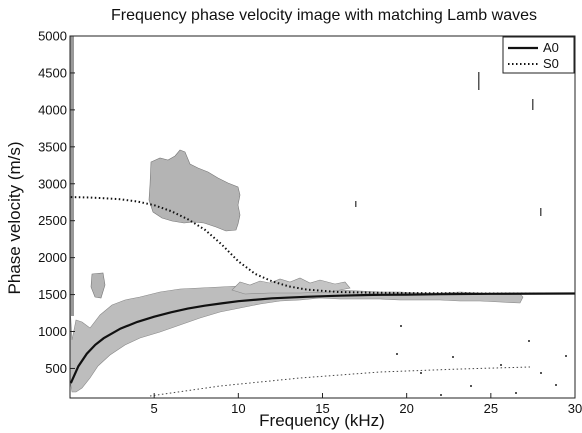 The width and height of the screenshot is (582, 433). Describe the element at coordinates (551, 47) in the screenshot. I see `legend-label-a0: A0` at that location.